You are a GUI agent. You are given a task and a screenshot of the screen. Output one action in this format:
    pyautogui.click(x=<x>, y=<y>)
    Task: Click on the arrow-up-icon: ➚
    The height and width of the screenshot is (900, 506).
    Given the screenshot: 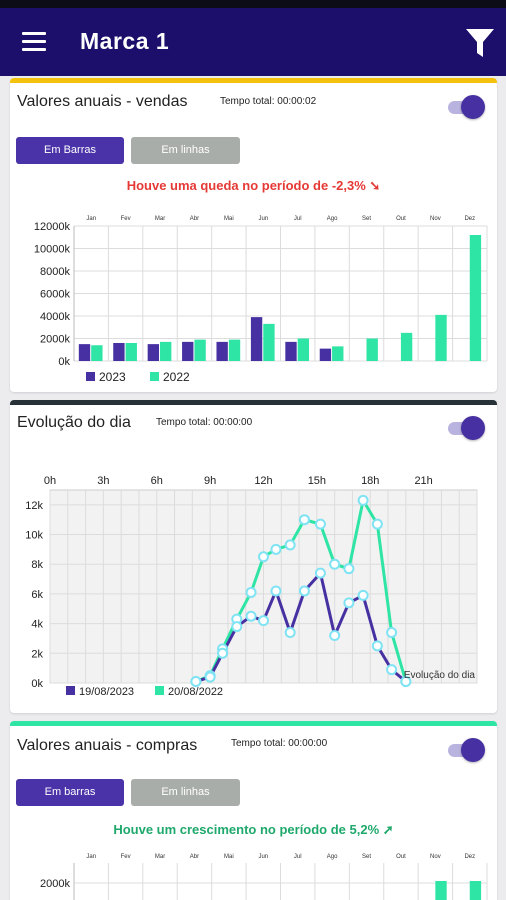 What is the action you would take?
    pyautogui.click(x=386, y=829)
    